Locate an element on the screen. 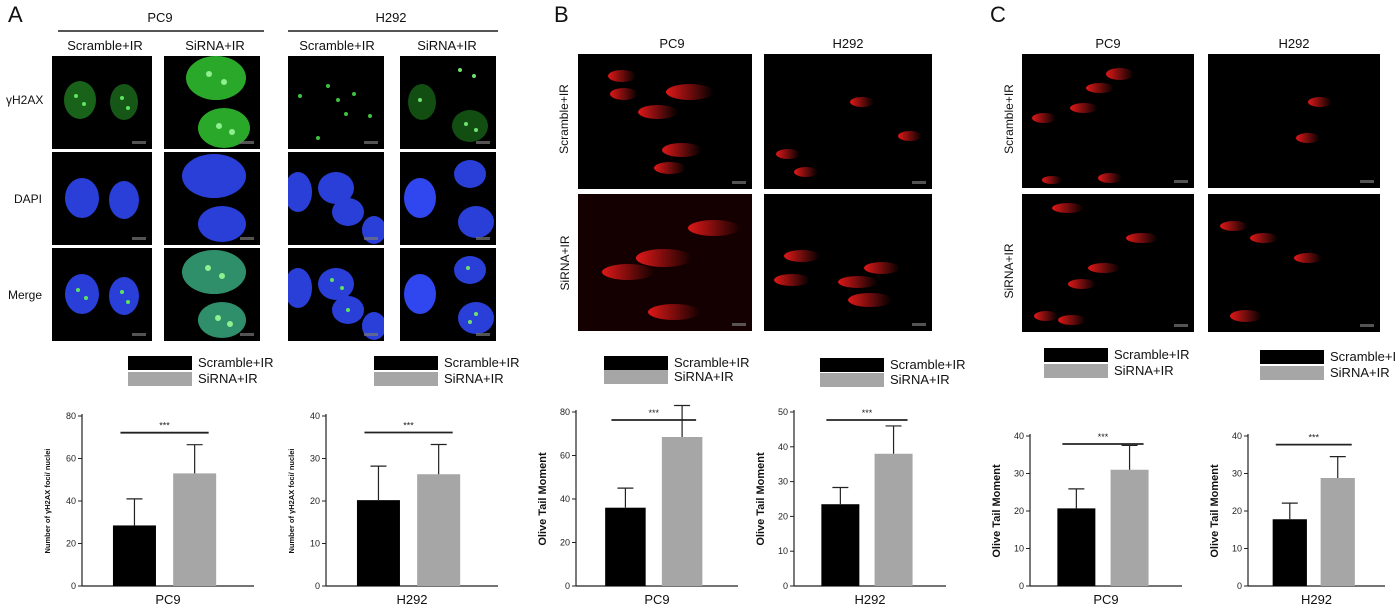  y-axis-label: Number of γH2AX foci/ nuclei is located at coordinates (47, 500).